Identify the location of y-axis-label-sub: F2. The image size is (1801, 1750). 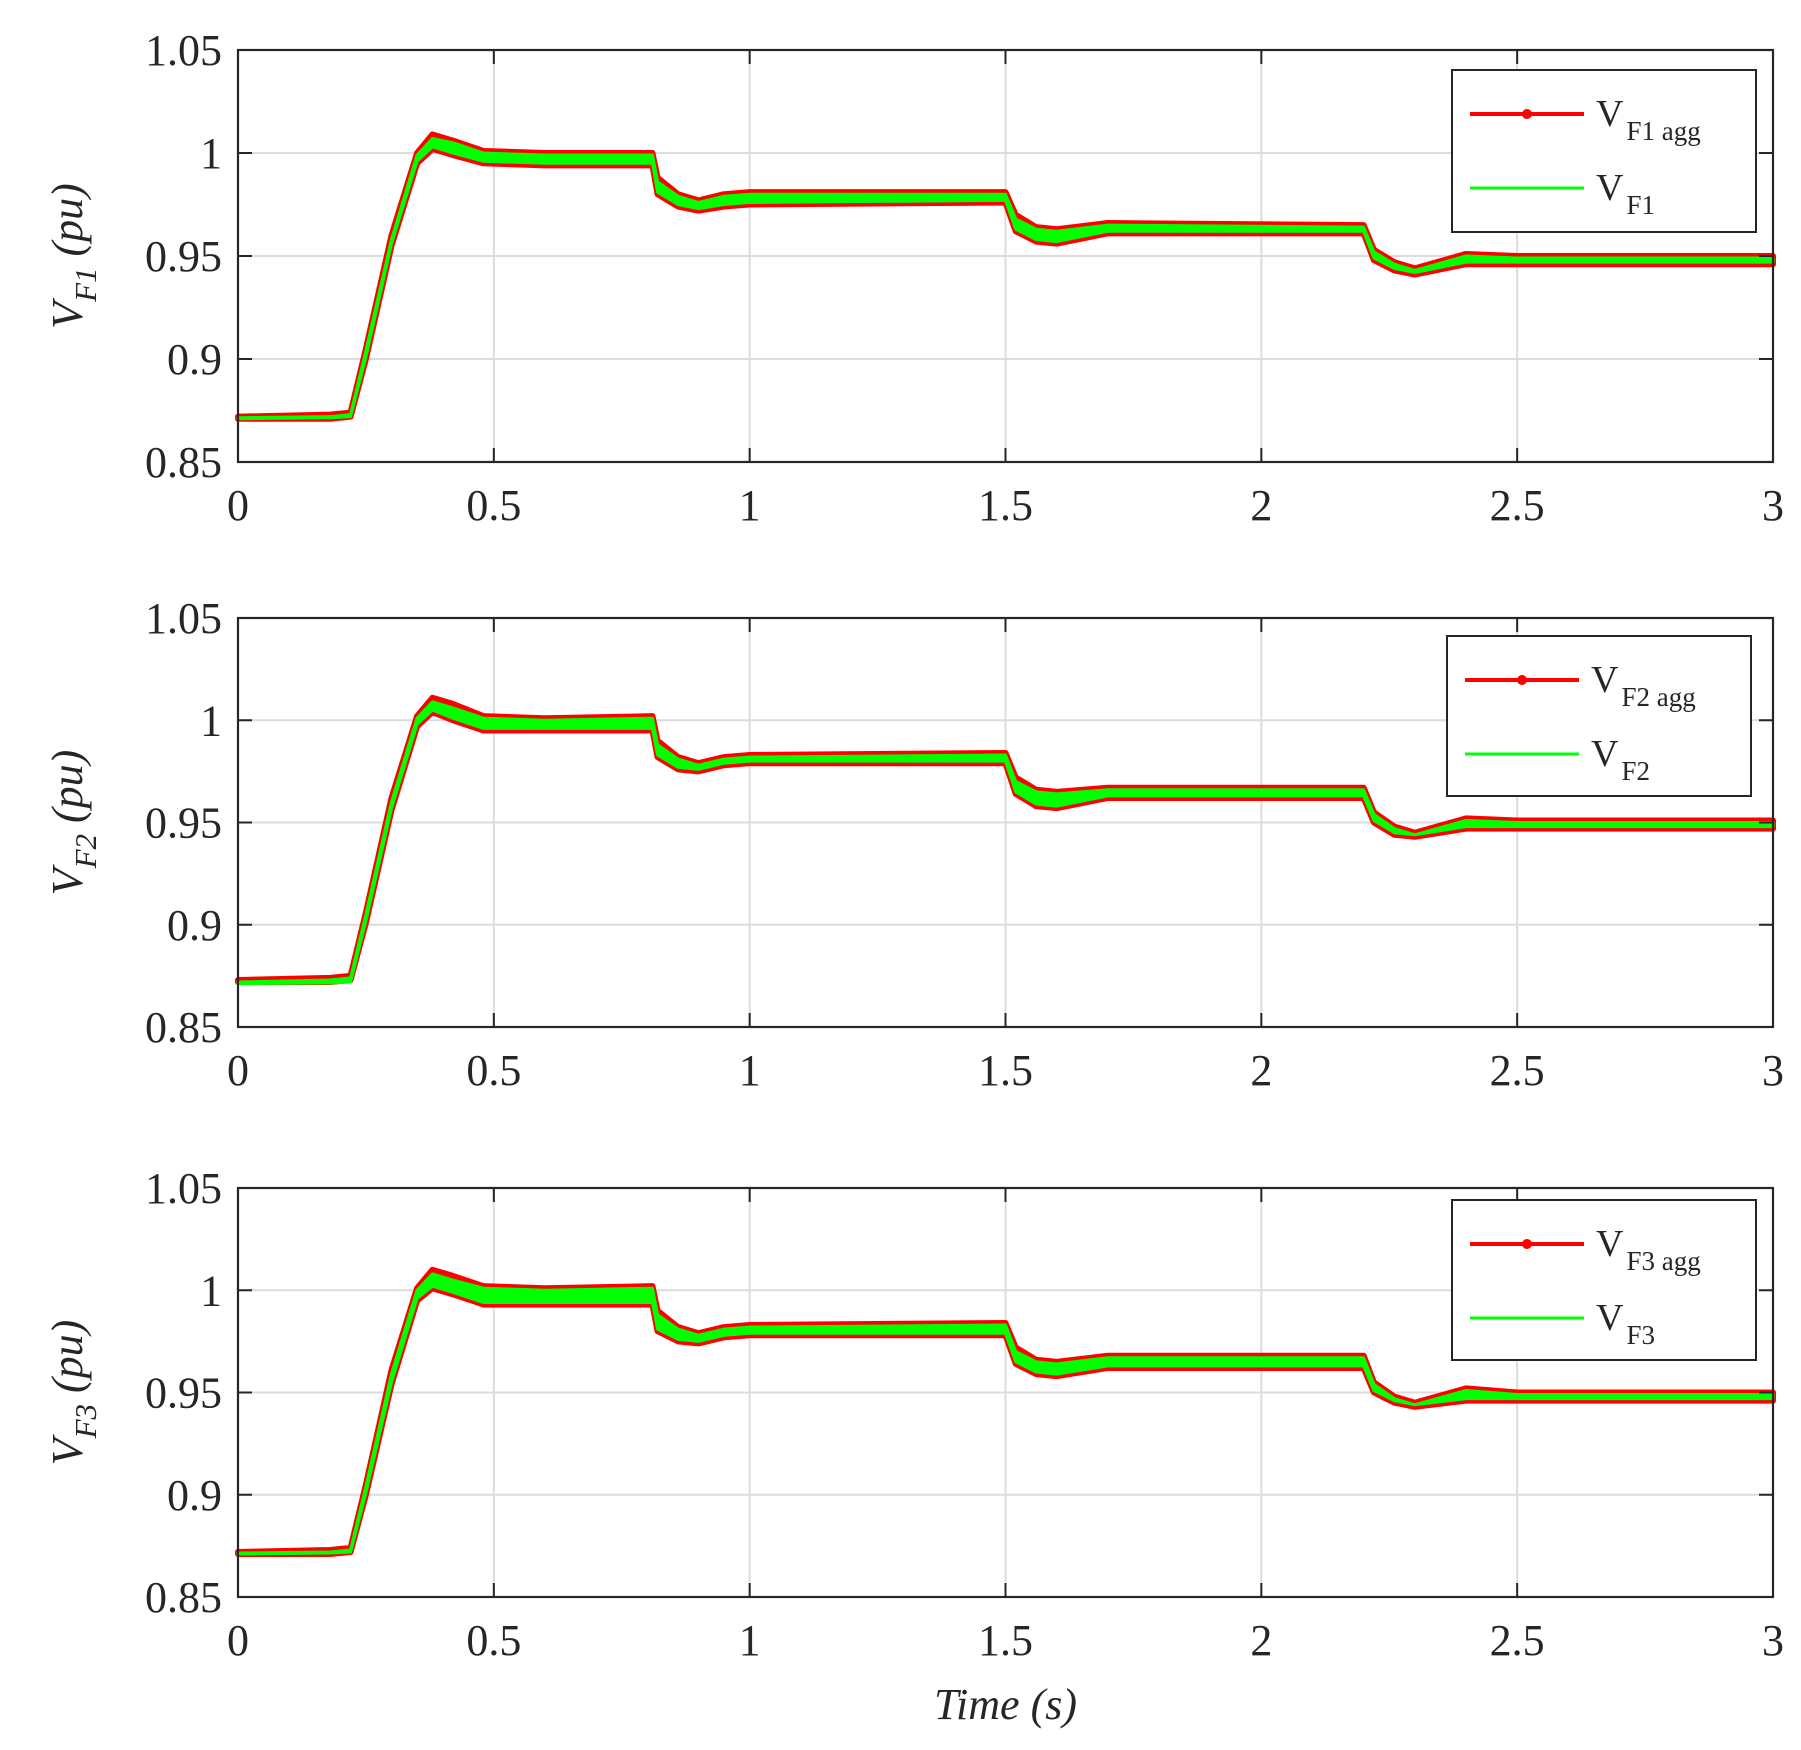
(85, 851).